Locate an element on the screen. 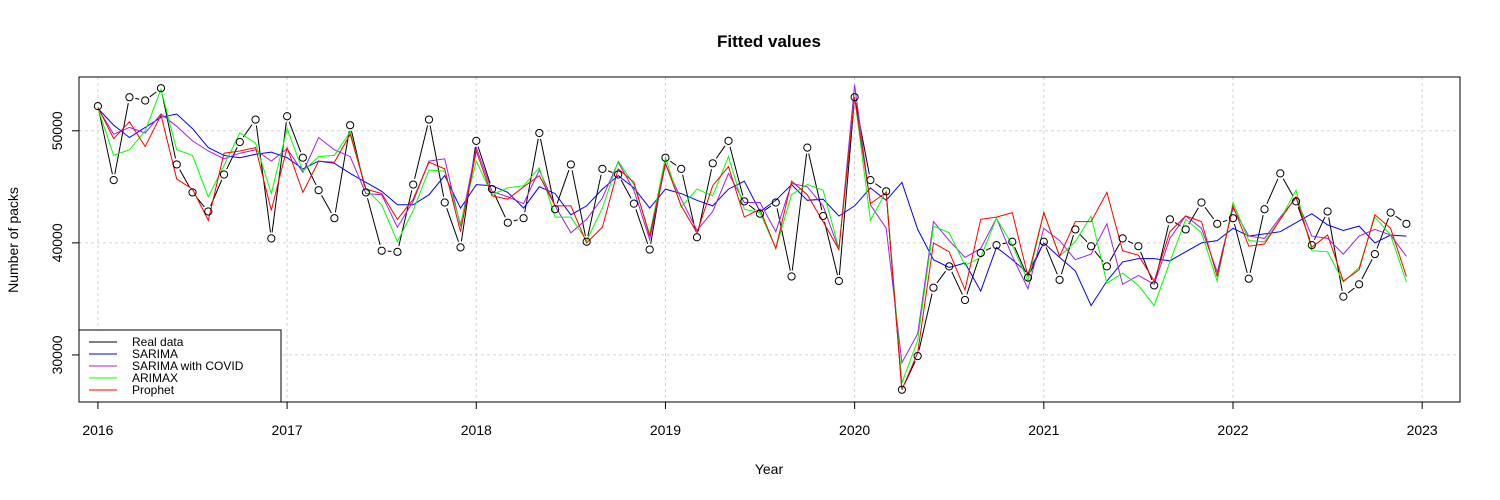  chart-title: Fitted values is located at coordinates (769, 41).